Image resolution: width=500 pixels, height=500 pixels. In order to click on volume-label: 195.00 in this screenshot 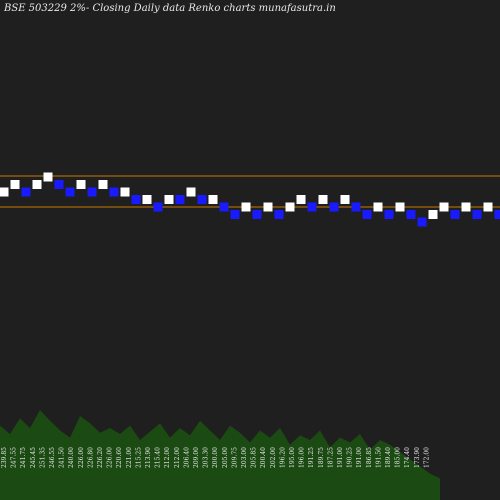, I will do `click(292, 457)`.